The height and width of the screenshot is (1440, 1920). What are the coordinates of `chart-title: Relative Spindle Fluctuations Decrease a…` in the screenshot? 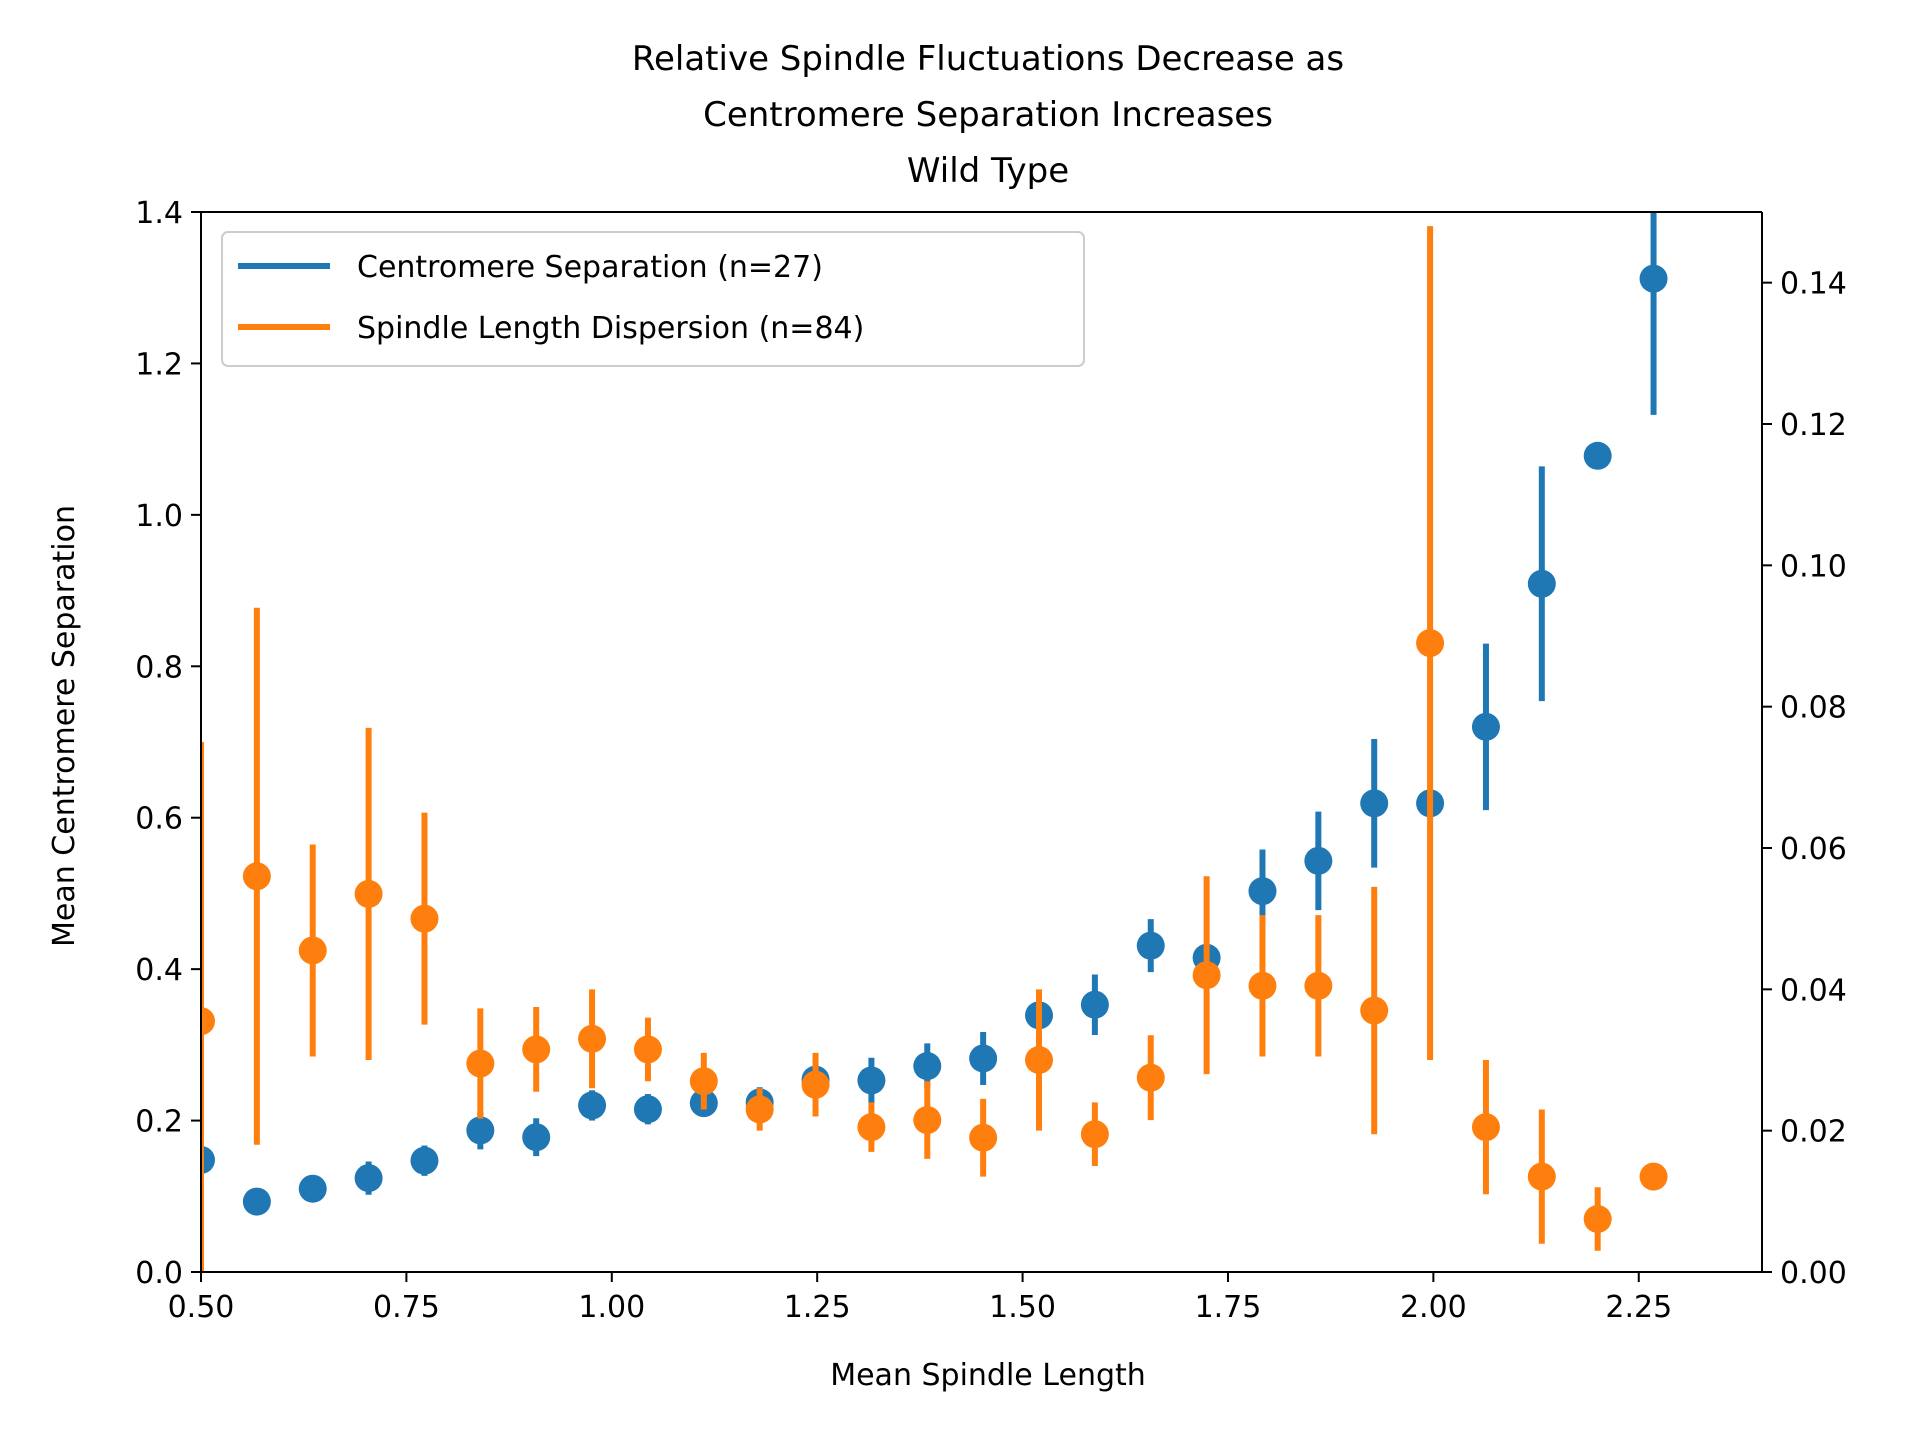 It's located at (988, 115).